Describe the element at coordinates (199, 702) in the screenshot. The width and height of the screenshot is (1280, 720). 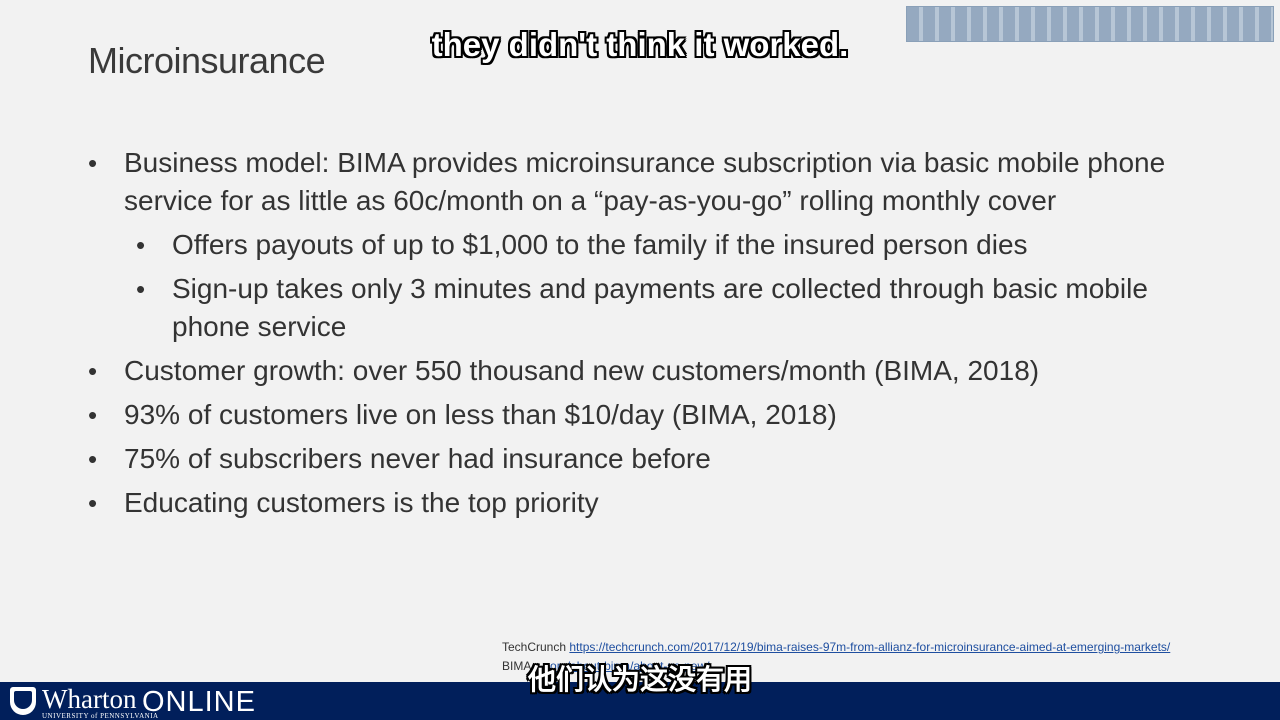
I see `logo-online: ONLINE` at that location.